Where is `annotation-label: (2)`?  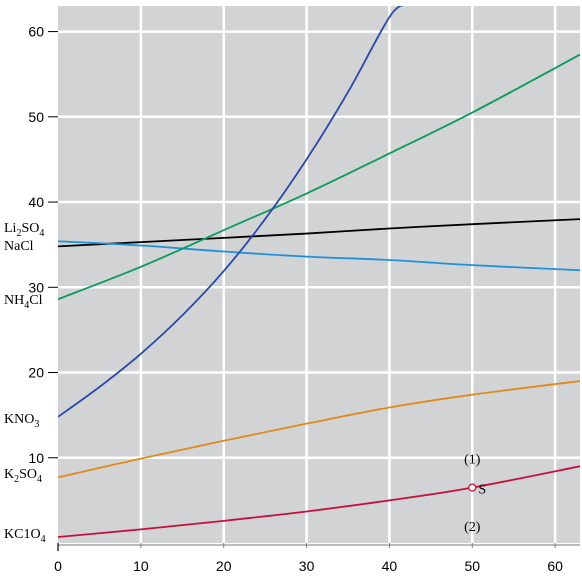 annotation-label: (2) is located at coordinates (472, 527).